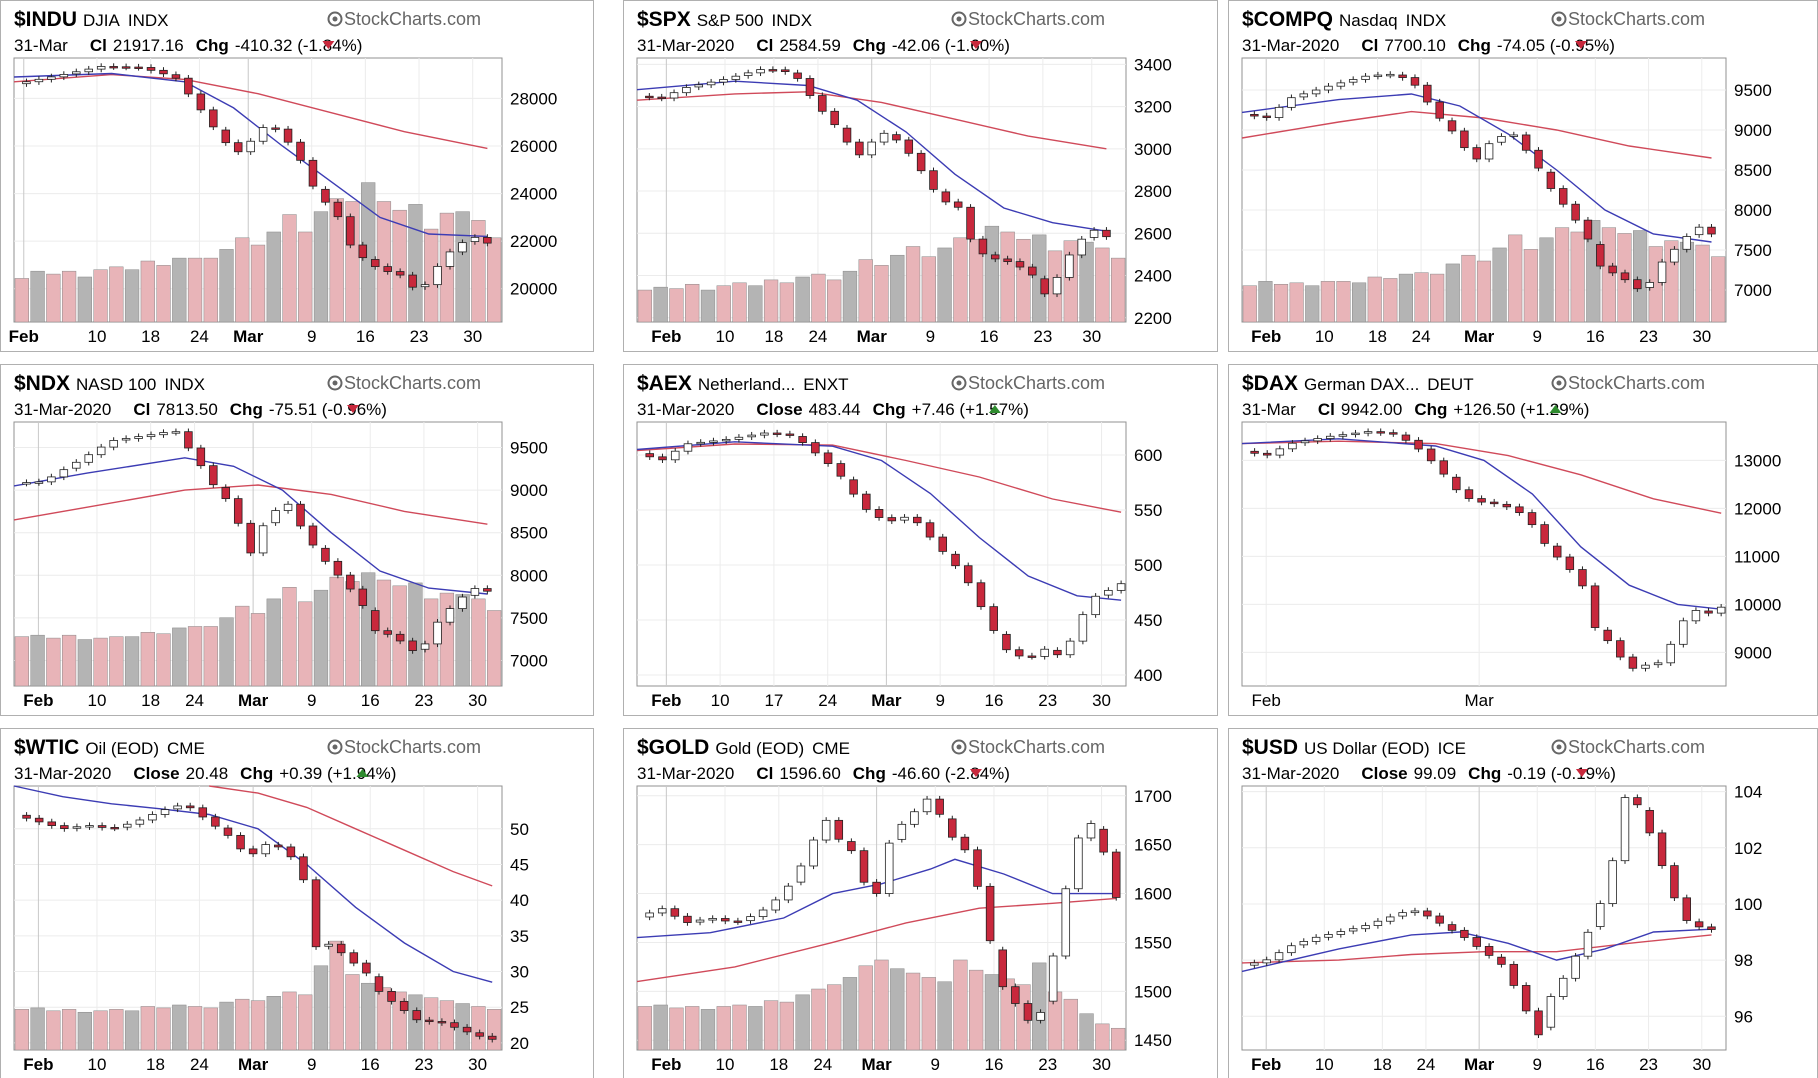 This screenshot has width=1818, height=1078. I want to click on chart-header: $NDX NASD 100 INDX, so click(109, 383).